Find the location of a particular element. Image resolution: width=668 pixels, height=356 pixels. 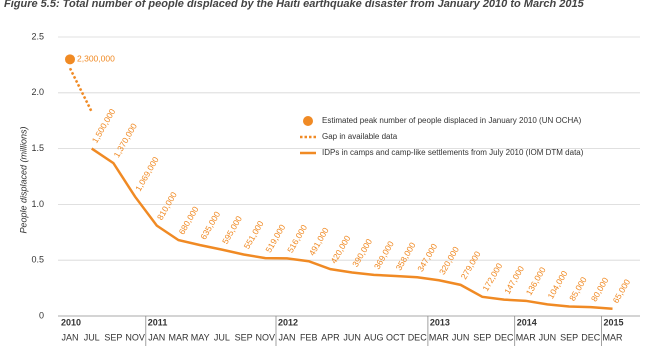

value-label: 147,000 is located at coordinates (514, 280).